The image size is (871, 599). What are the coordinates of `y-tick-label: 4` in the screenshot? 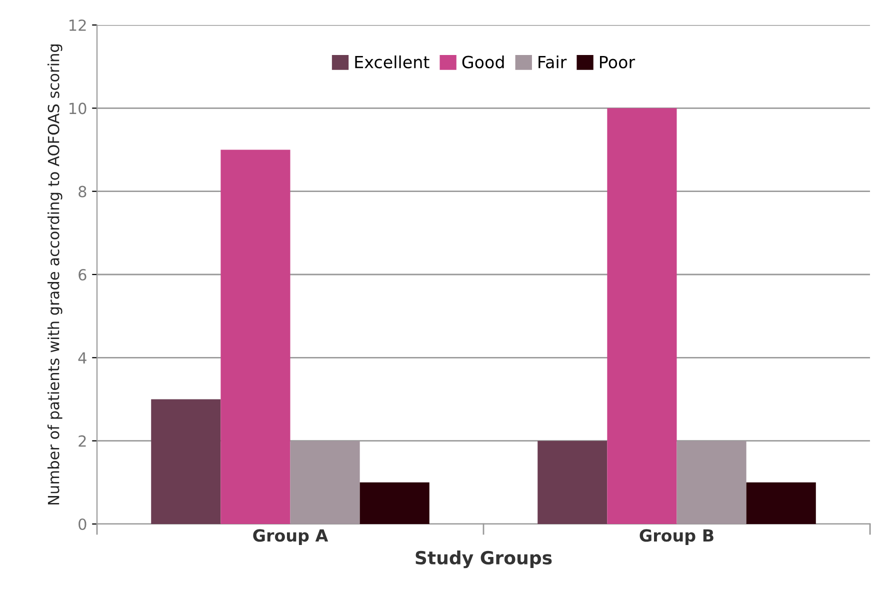 It's located at (82, 358).